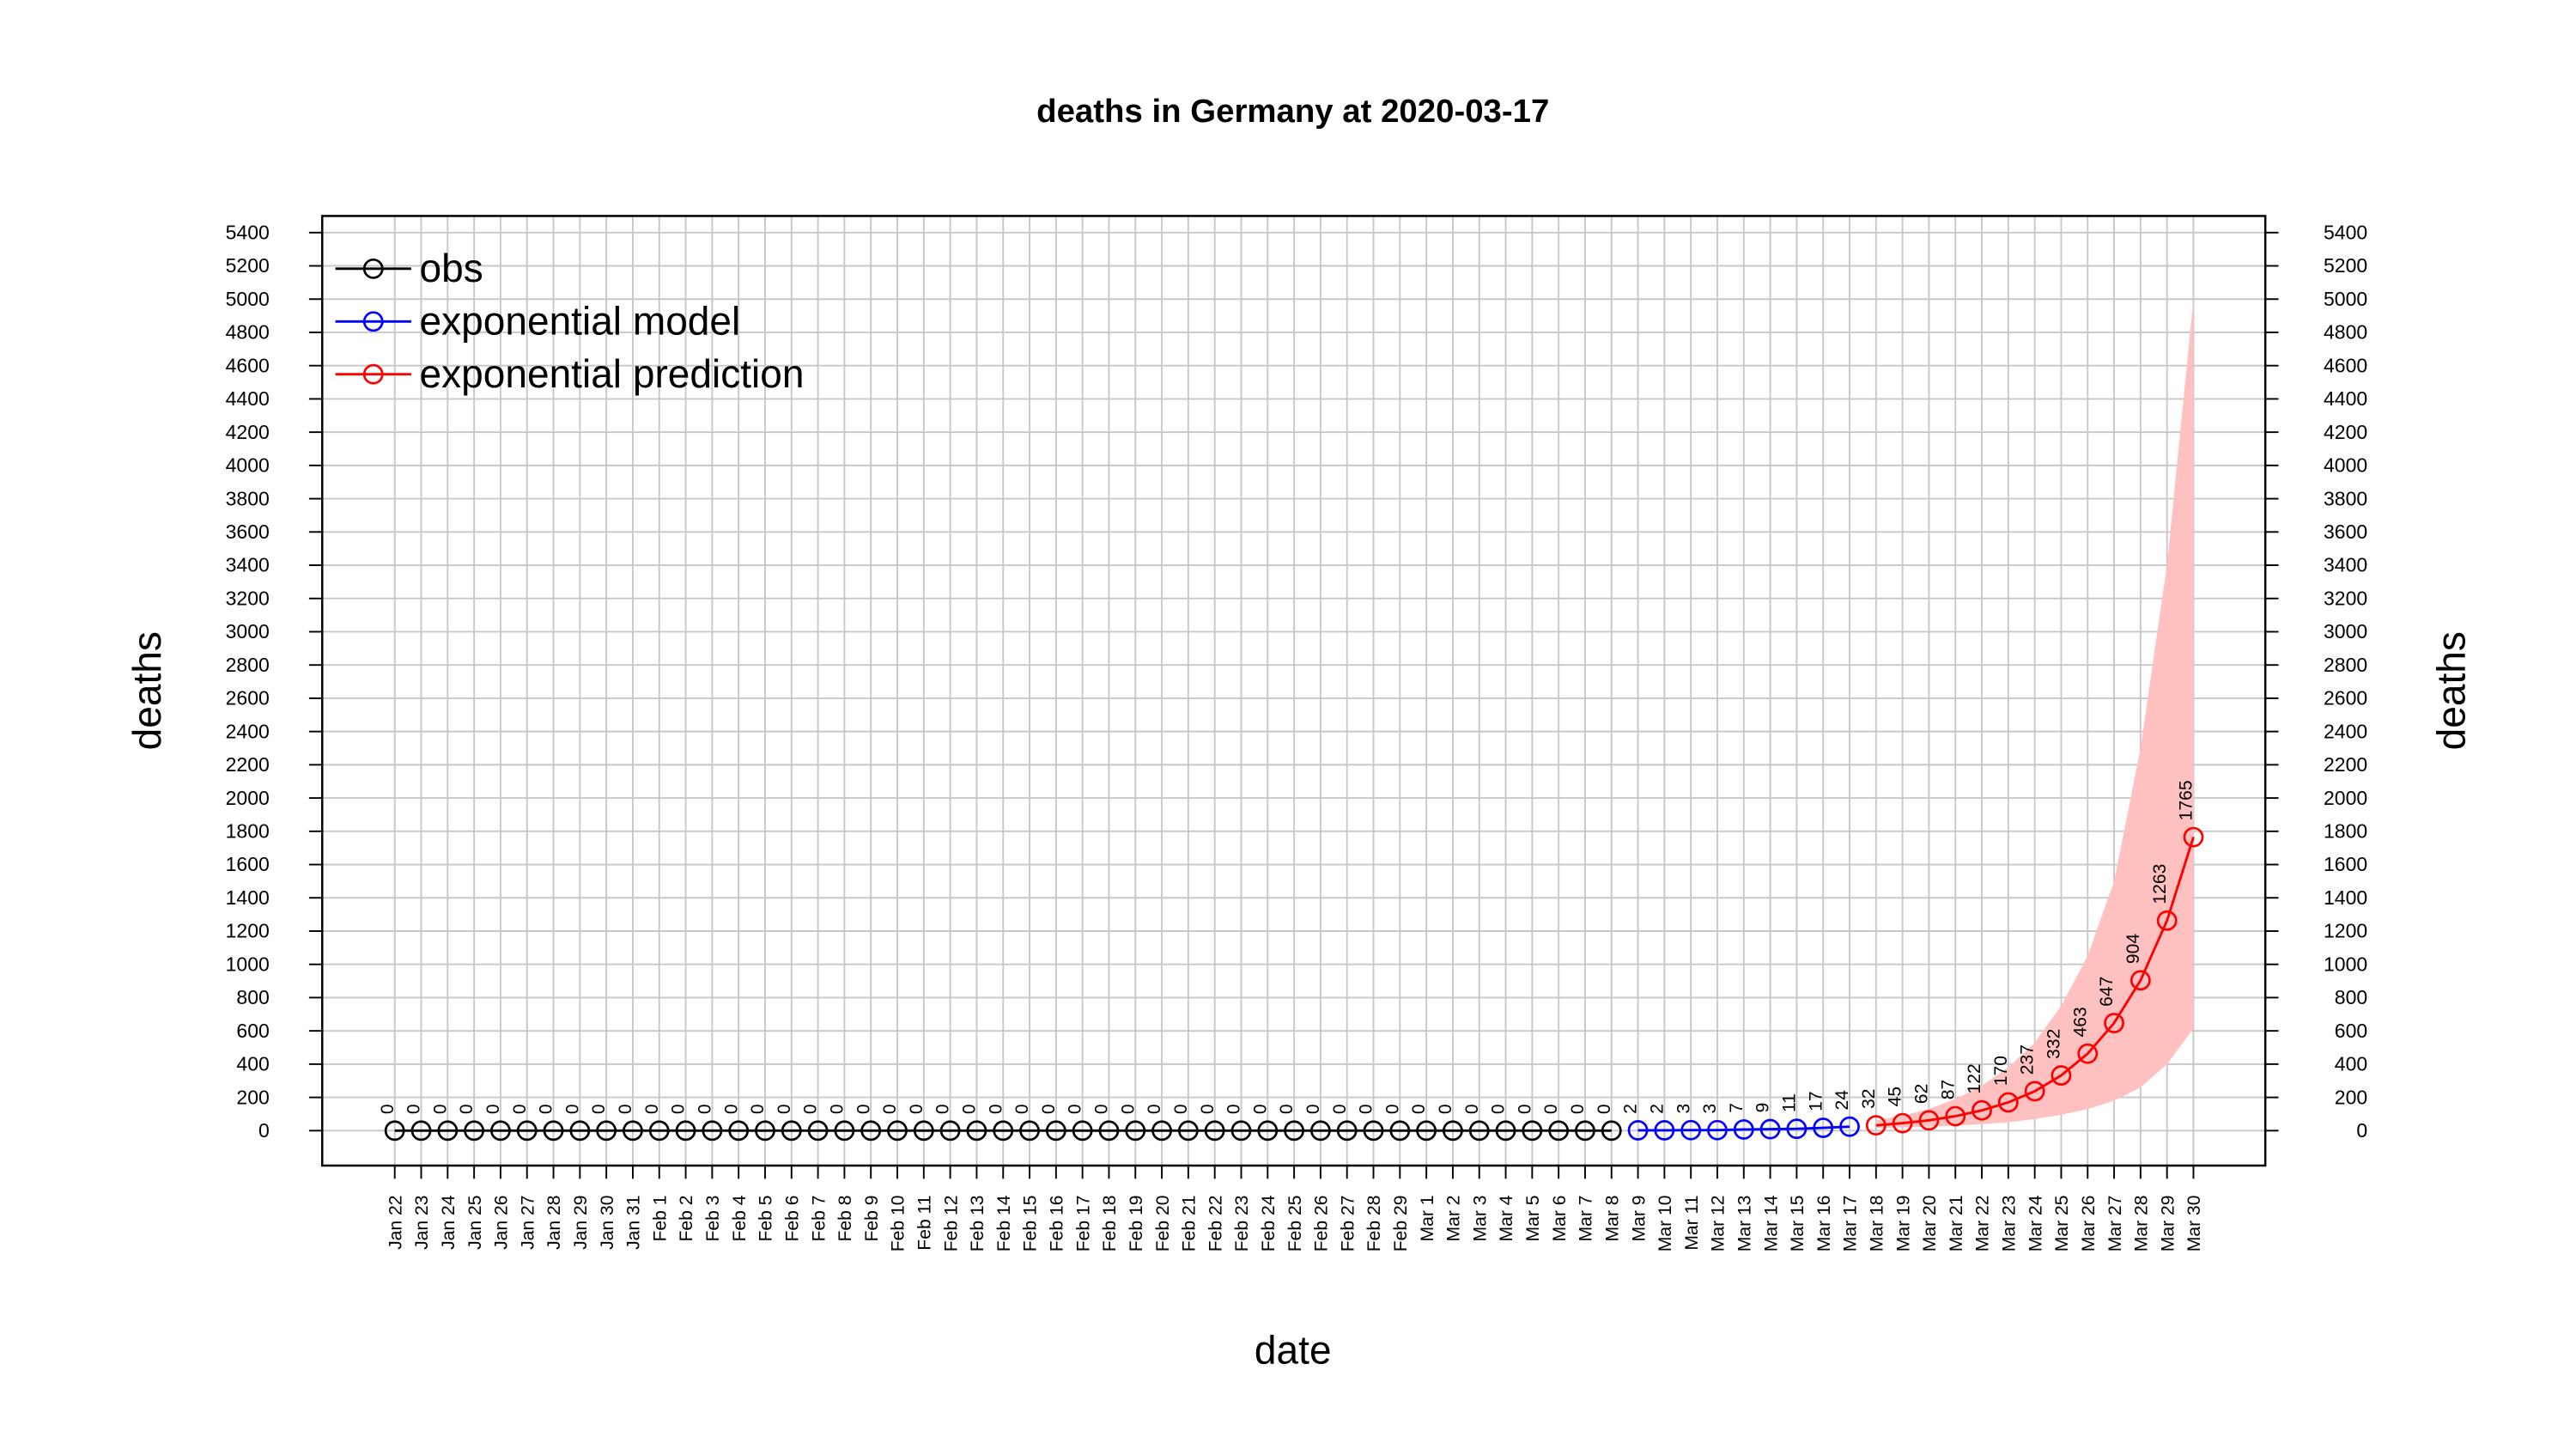  What do you see at coordinates (2346, 332) in the screenshot?
I see `y2-tick-label: 4800` at bounding box center [2346, 332].